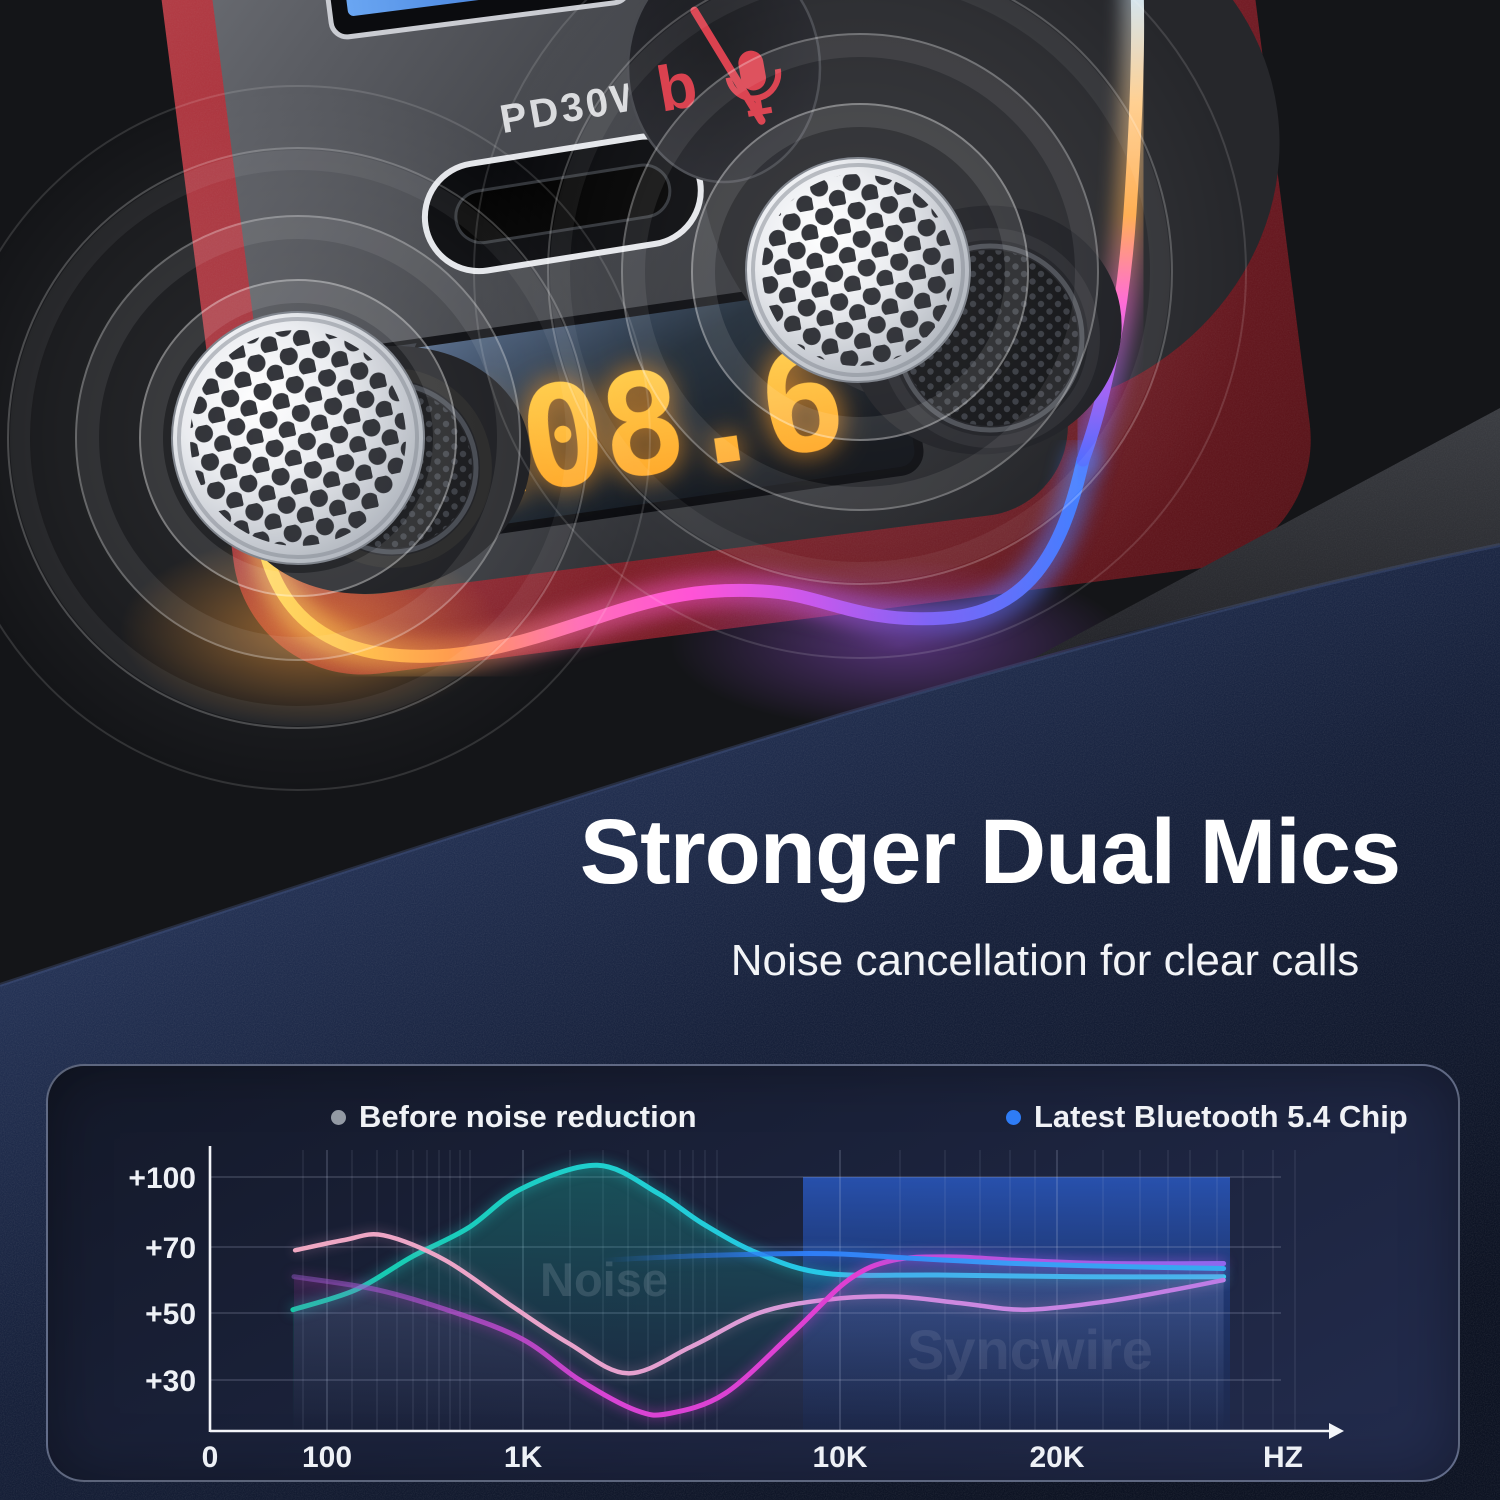 This screenshot has height=1500, width=1500. I want to click on legend-label: Latest Bluetooth 5.4 Chip, so click(1221, 1116).